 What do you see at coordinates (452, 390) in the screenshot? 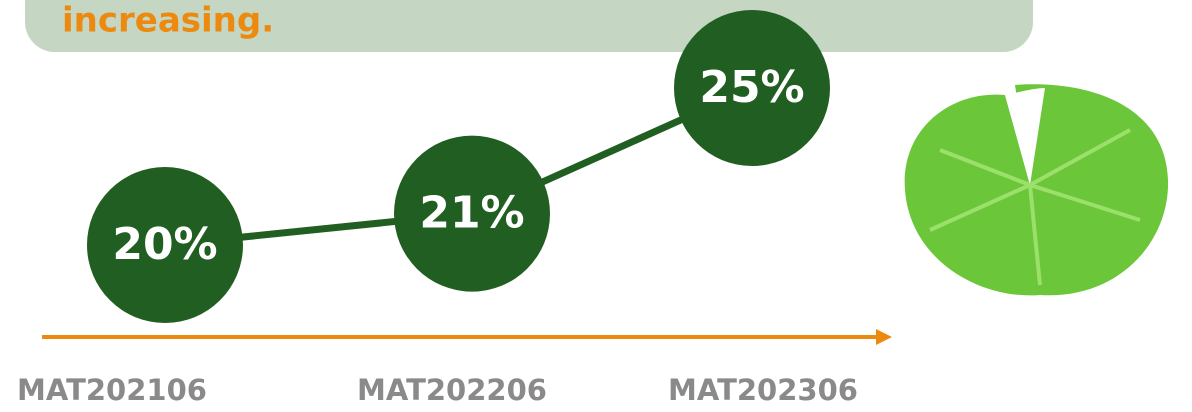
I see `x-tick-label: MAT202206` at bounding box center [452, 390].